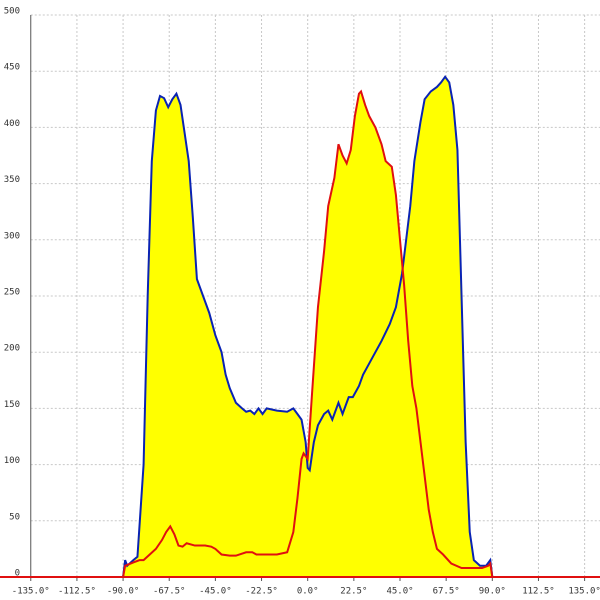  I want to click on y-tick-label: 450, so click(12, 68).